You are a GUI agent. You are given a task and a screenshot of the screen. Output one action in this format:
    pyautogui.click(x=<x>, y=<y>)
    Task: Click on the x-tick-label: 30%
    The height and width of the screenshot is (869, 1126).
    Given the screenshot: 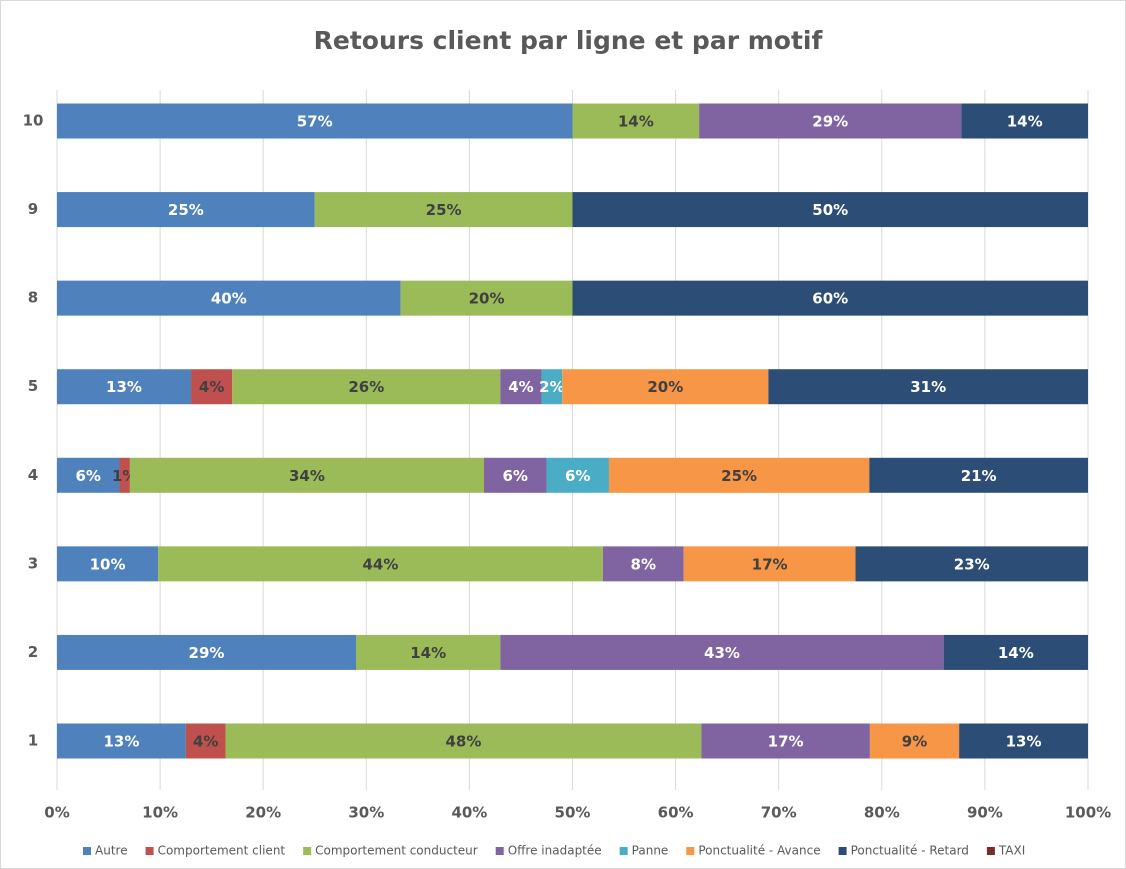 What is the action you would take?
    pyautogui.click(x=366, y=813)
    